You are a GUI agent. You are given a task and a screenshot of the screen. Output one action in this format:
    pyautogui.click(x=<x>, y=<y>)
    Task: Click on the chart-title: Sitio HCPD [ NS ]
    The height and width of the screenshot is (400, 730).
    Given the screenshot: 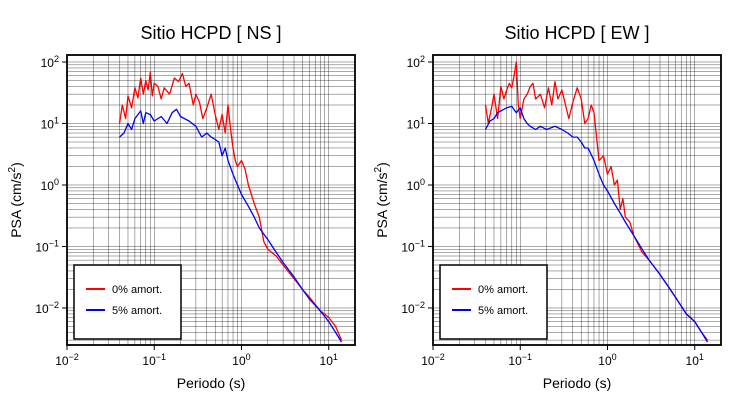 What is the action you would take?
    pyautogui.click(x=210, y=33)
    